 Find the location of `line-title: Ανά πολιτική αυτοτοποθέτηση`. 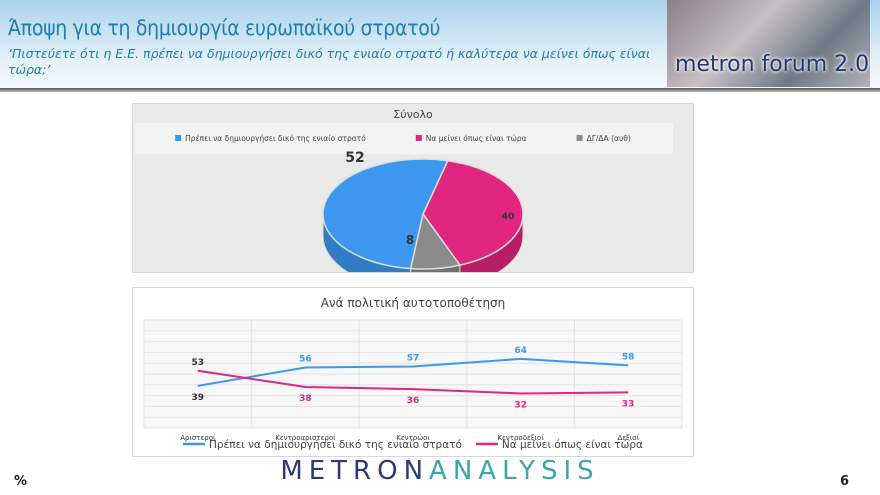

line-title: Ανά πολιτική αυτοτοποθέτηση is located at coordinates (413, 303).